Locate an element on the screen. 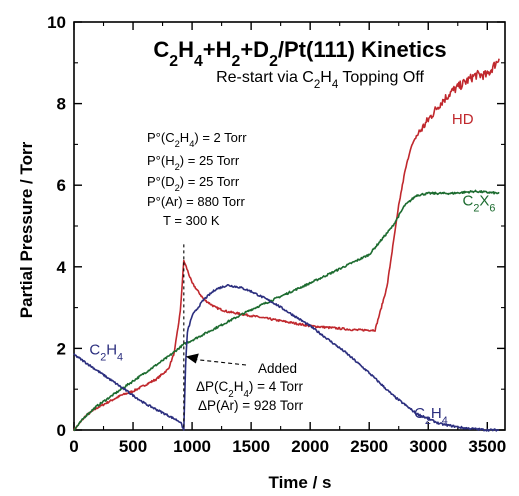 Image resolution: width=519 pixels, height=496 pixels. annotation-arrow-line is located at coordinates (221, 362).